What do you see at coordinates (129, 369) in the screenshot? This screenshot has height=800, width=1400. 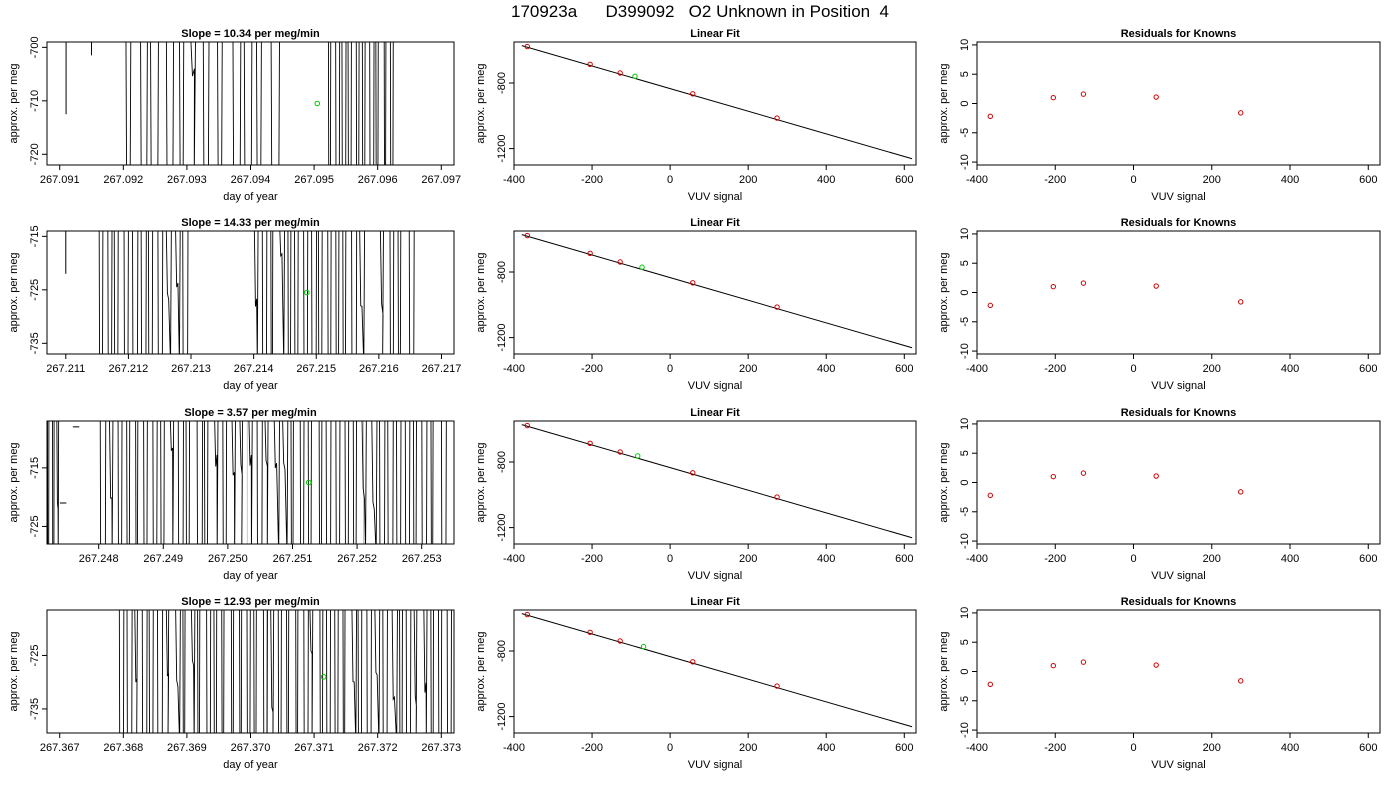 I see `x-tick-label: 267.212` at bounding box center [129, 369].